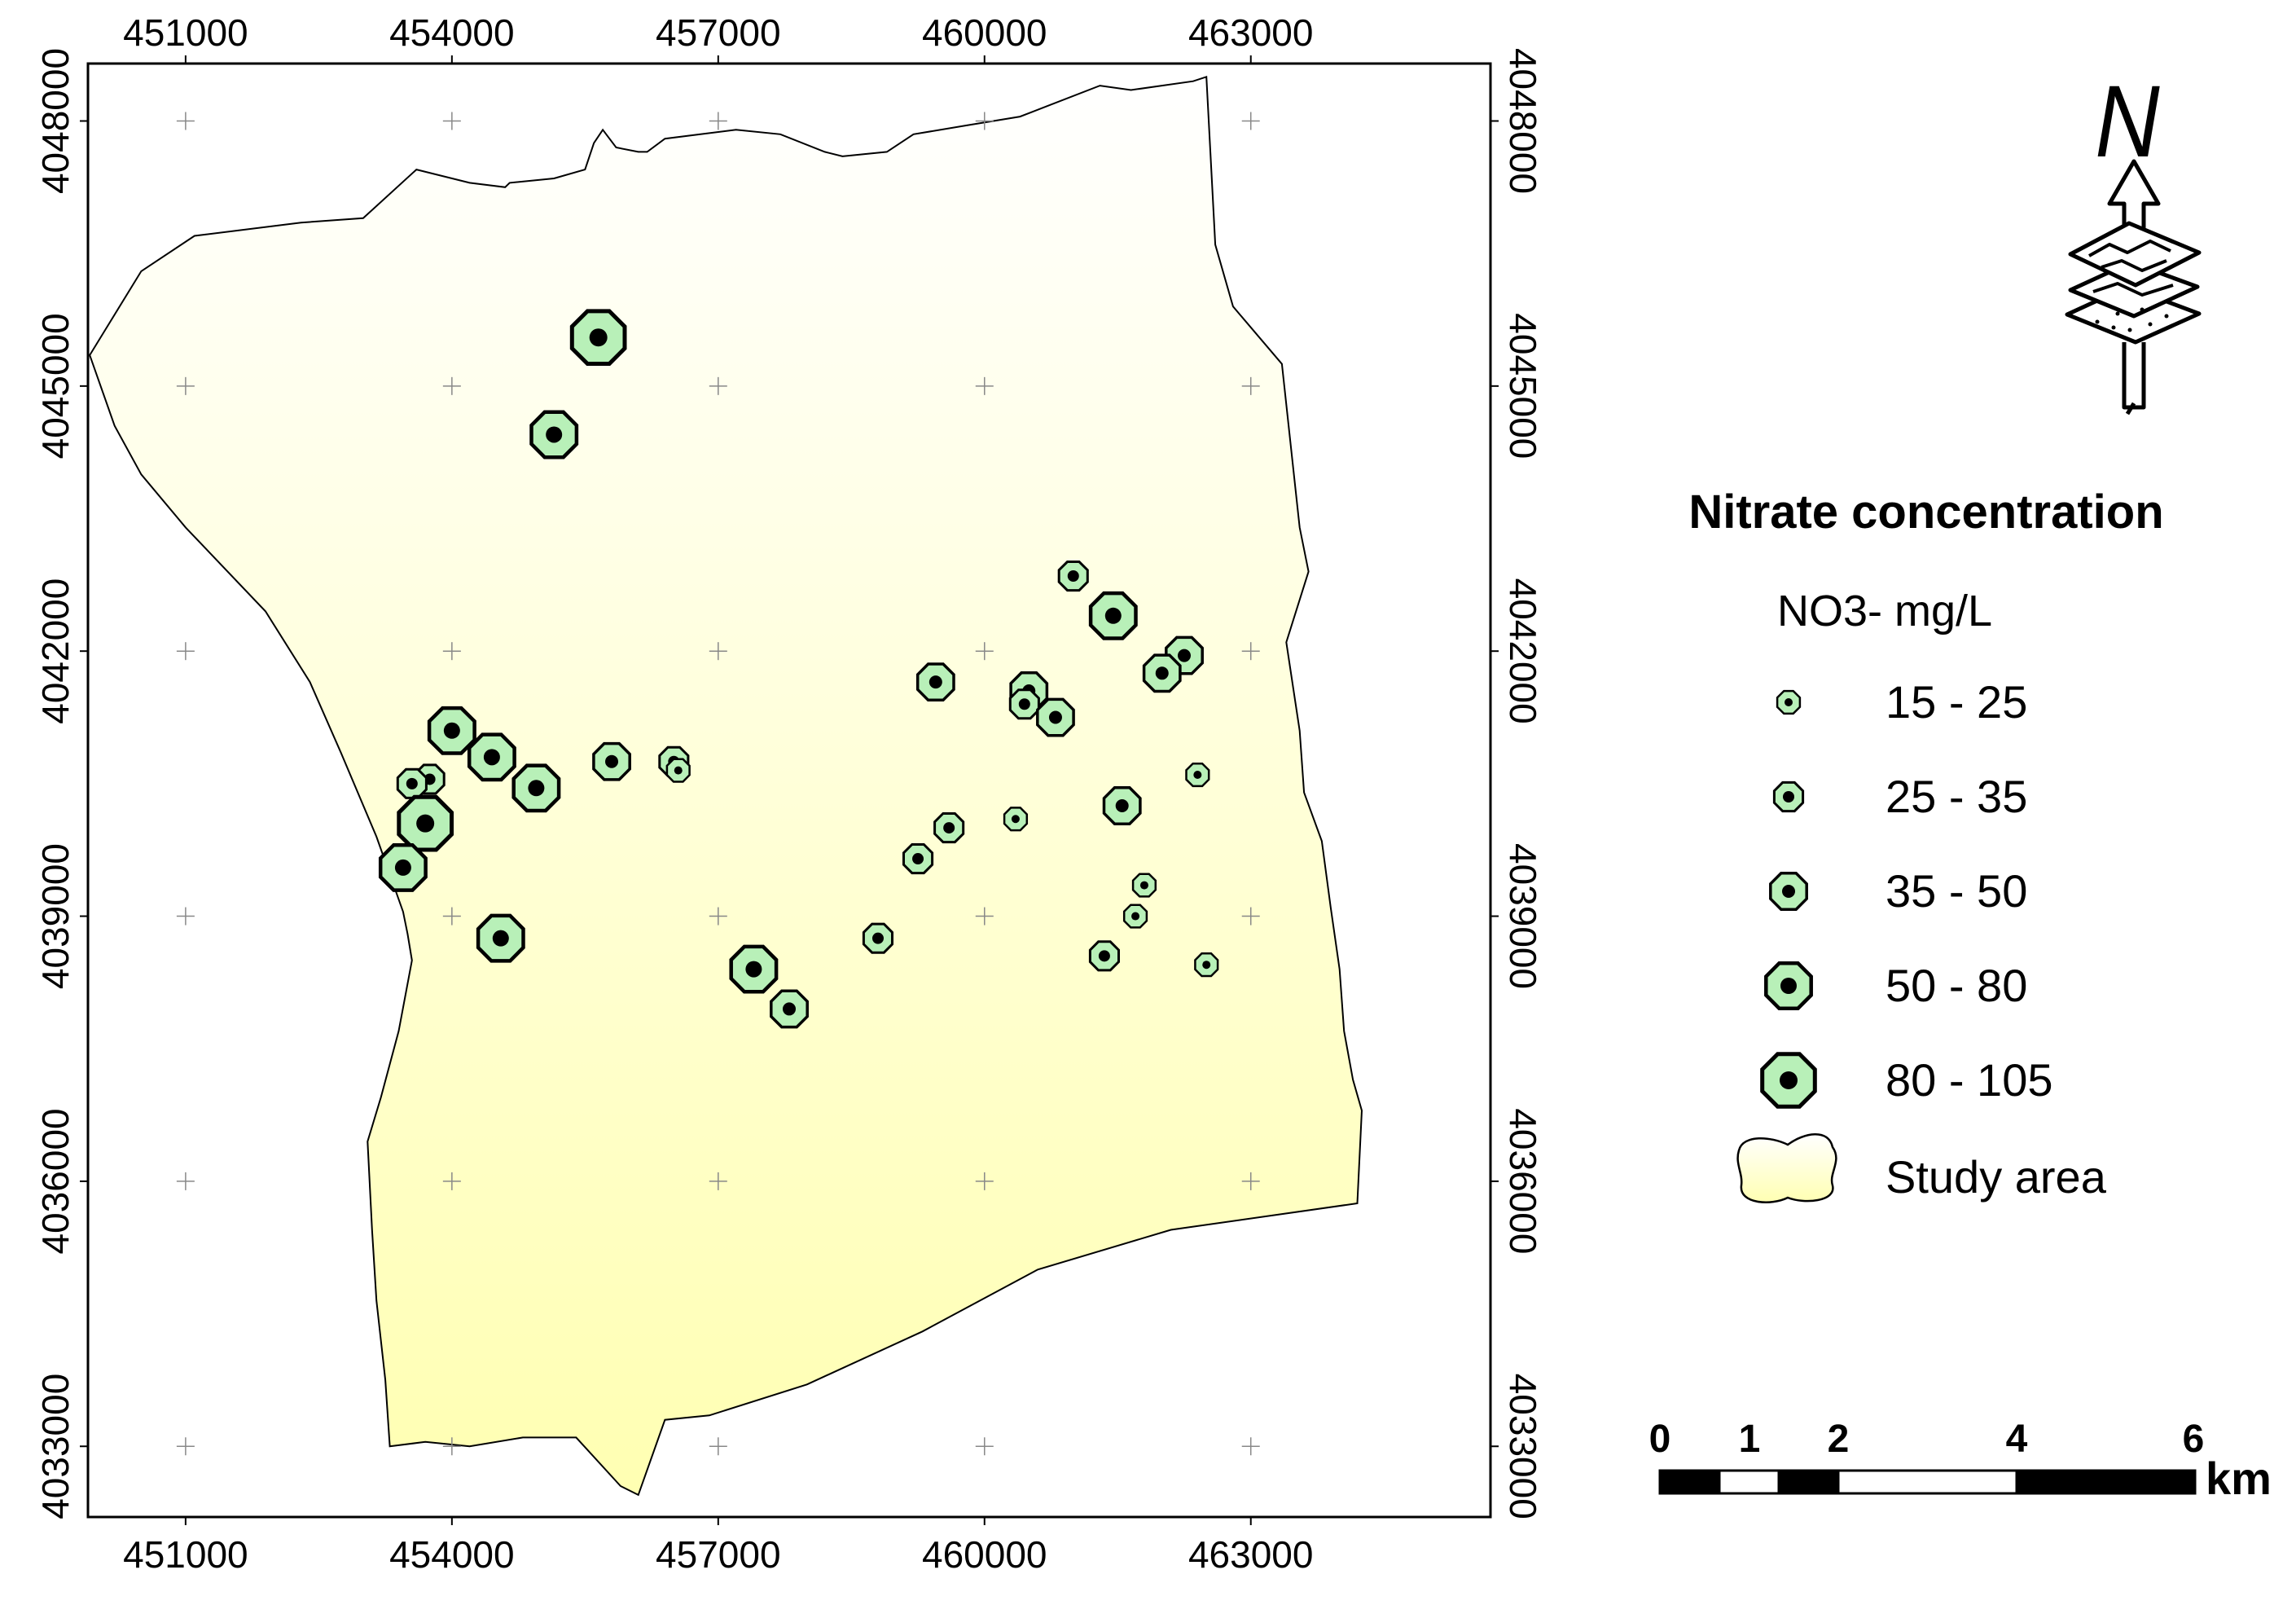  Describe the element at coordinates (185, 1554) in the screenshot. I see `x-tick-label-bottom: 451000` at that location.